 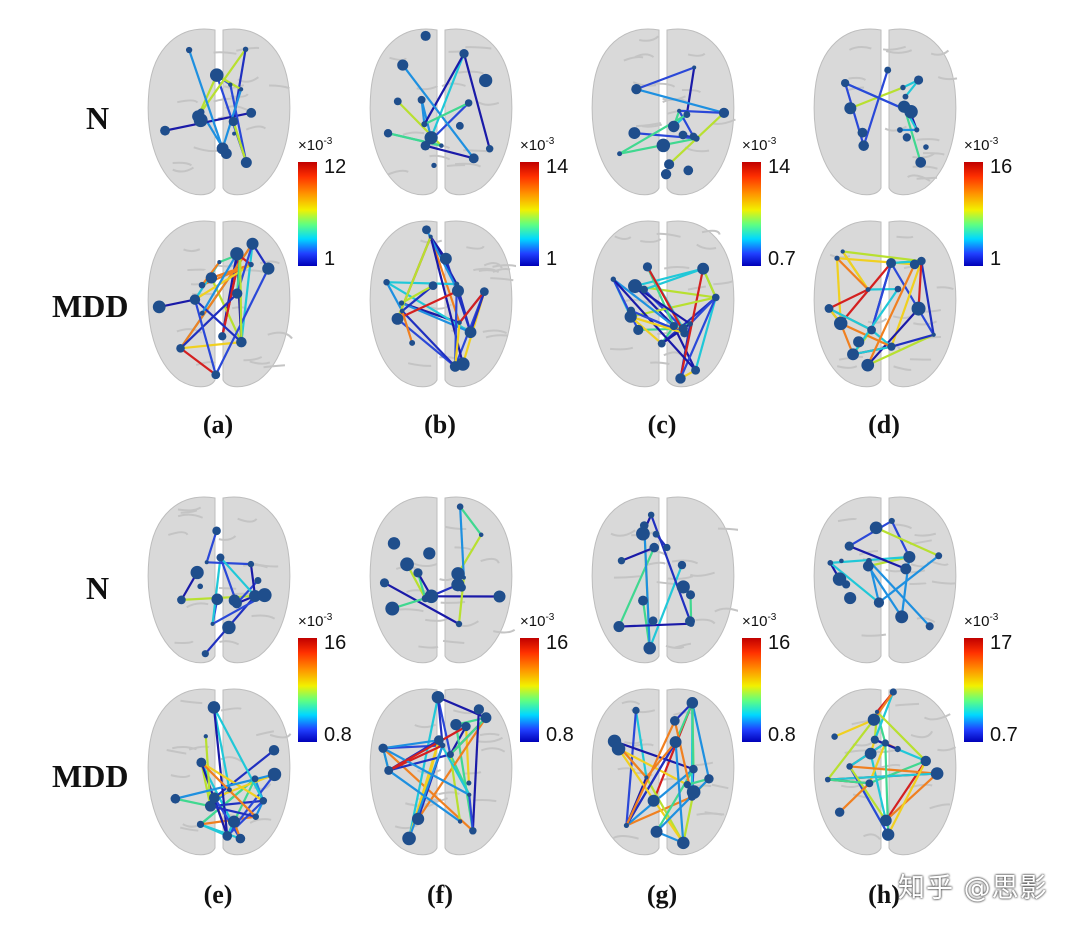 What do you see at coordinates (218, 894) in the screenshot?
I see `subfigure-label-e: (e)` at bounding box center [218, 894].